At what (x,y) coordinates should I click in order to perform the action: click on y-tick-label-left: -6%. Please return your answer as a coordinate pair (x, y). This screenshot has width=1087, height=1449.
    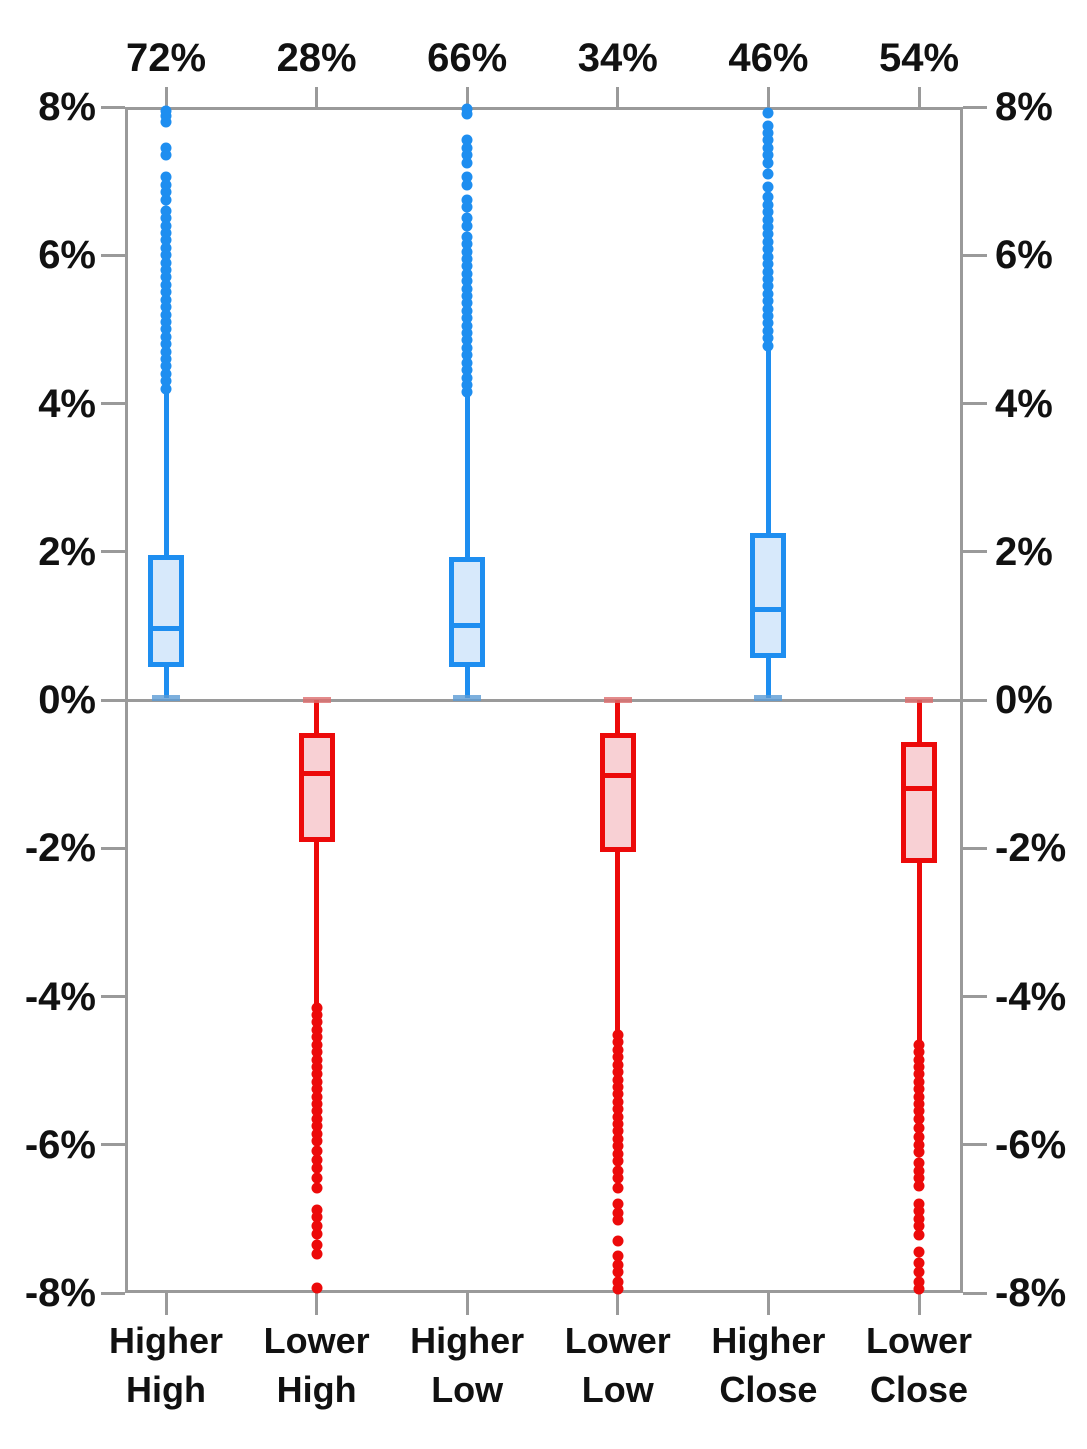
    Looking at the image, I should click on (60, 1144).